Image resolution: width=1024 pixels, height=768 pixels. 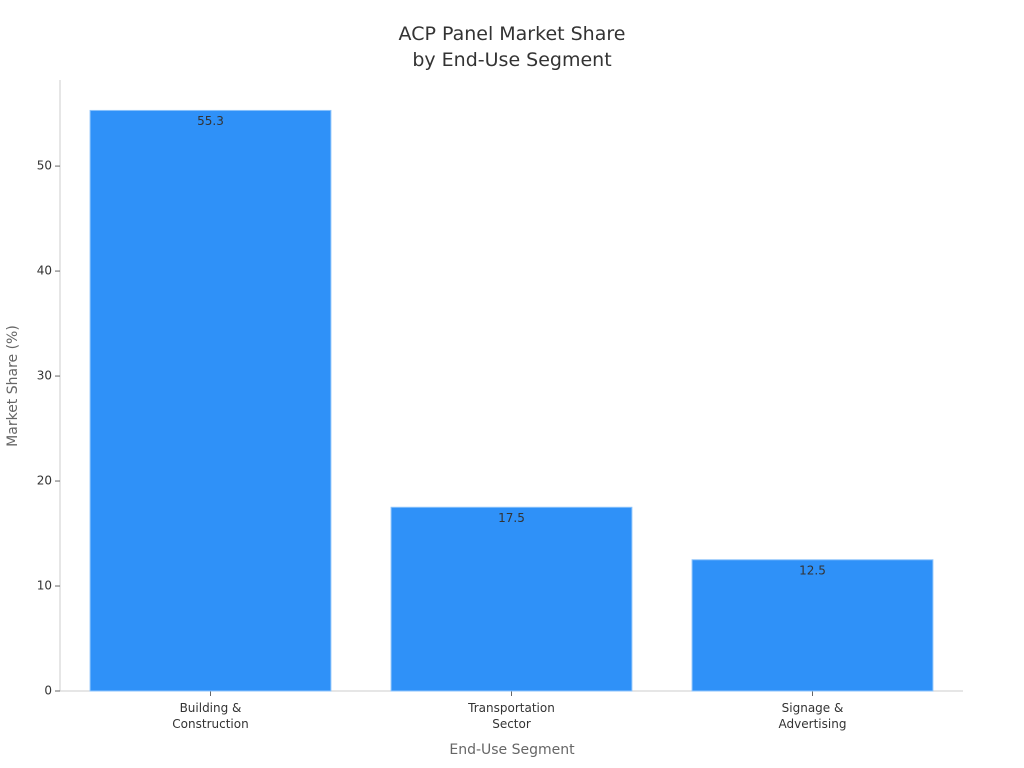 I want to click on value-label: 55.3, so click(x=210, y=121).